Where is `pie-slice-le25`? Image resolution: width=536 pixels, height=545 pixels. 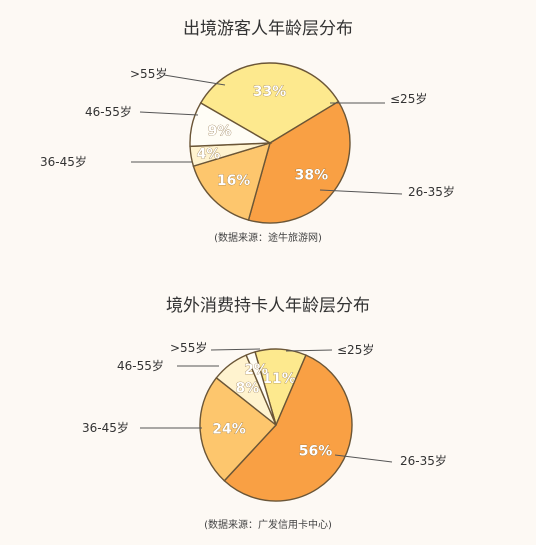 pie-slice-le25 is located at coordinates (269, 103).